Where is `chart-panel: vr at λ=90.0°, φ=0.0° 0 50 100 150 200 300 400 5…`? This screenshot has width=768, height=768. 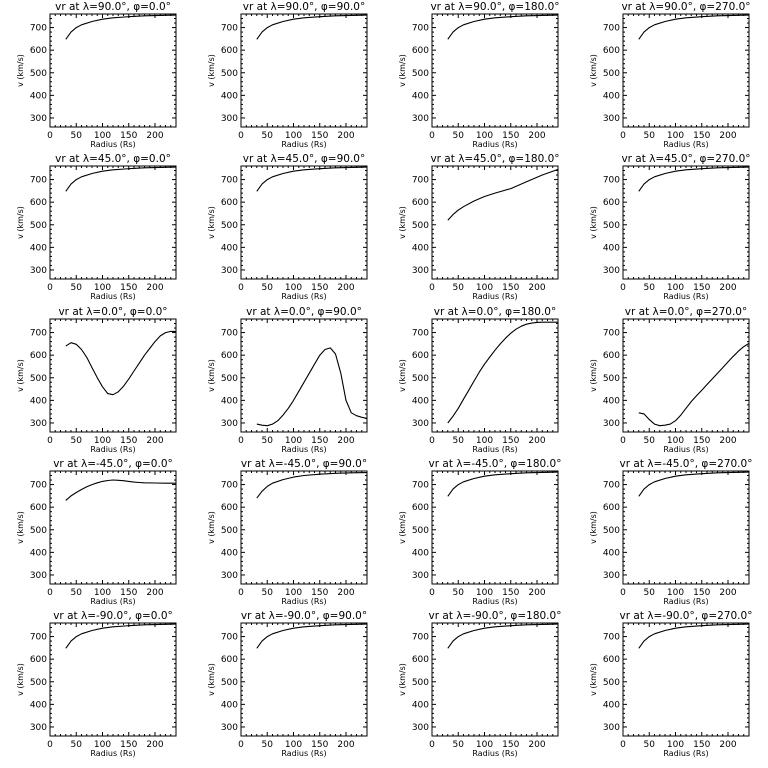
chart-panel: vr at λ=90.0°, φ=0.0° 0 50 100 150 200 300 400 5… is located at coordinates (96, 75).